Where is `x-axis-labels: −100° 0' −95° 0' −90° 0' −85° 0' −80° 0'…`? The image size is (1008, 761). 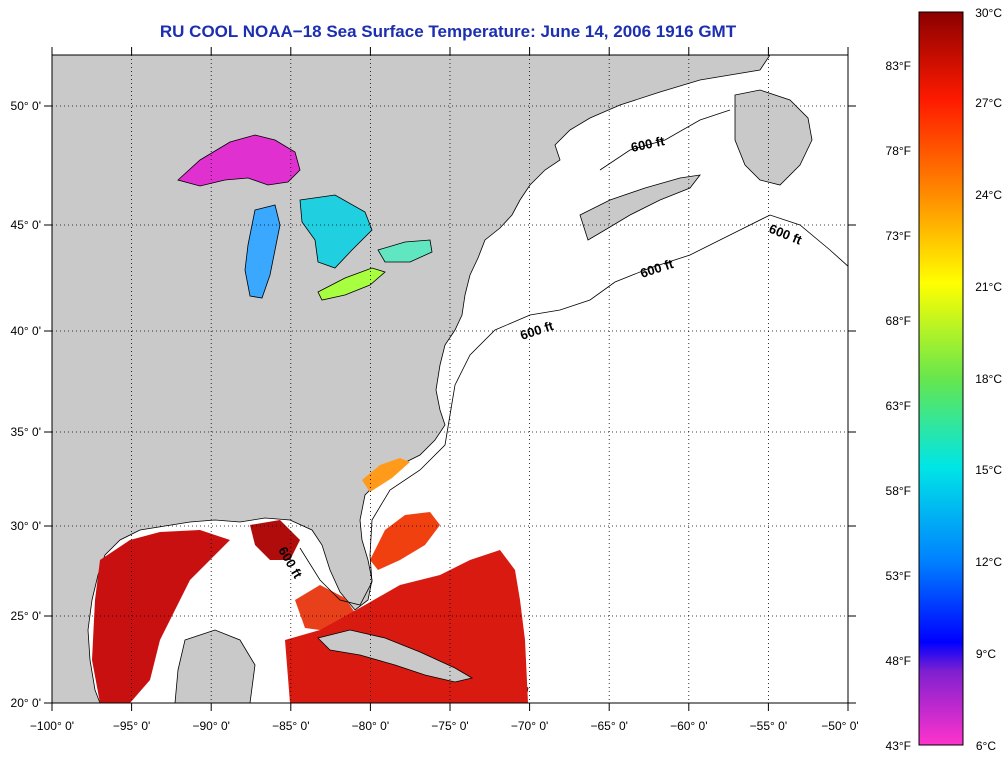
x-axis-labels: −100° 0' −95° 0' −90° 0' −85° 0' −80° 0'… is located at coordinates (444, 726).